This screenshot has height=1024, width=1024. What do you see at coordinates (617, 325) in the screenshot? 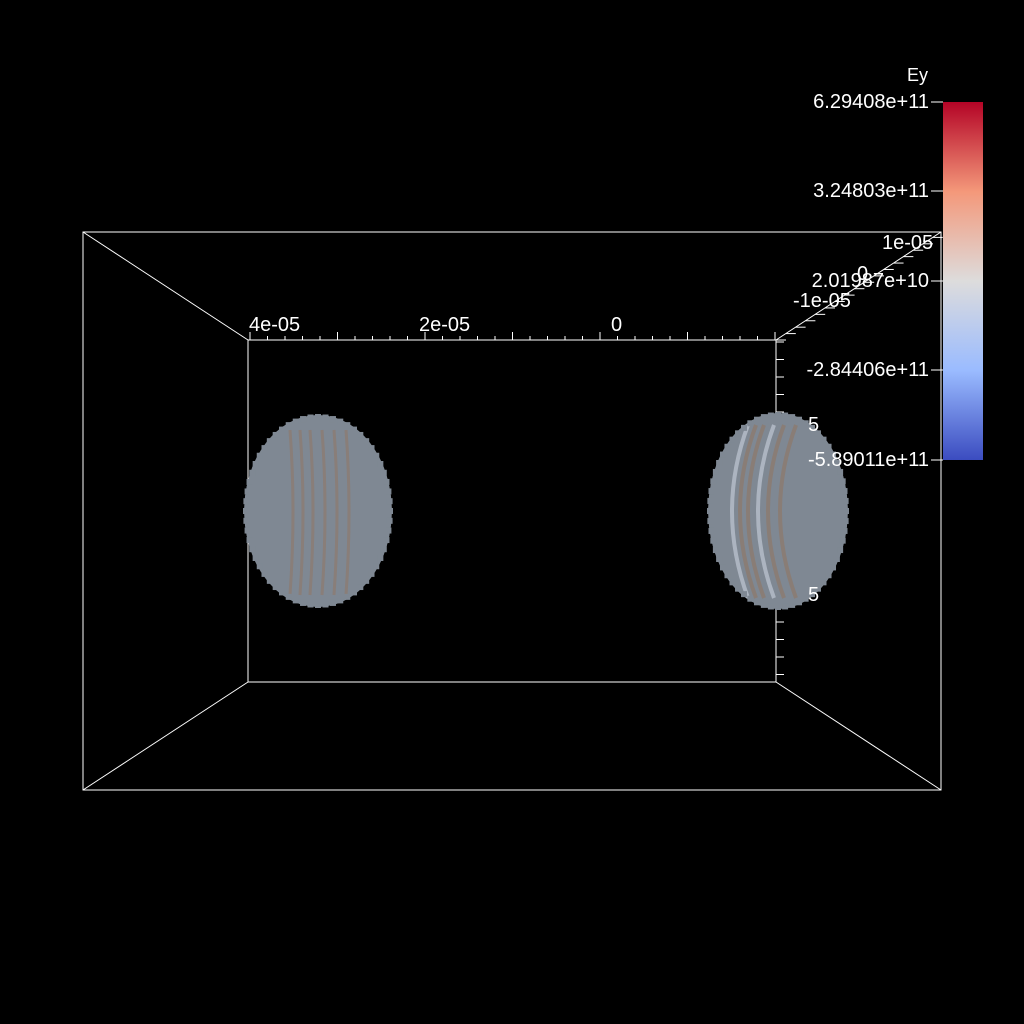
I see `x-axis-label-0: 0` at bounding box center [617, 325].